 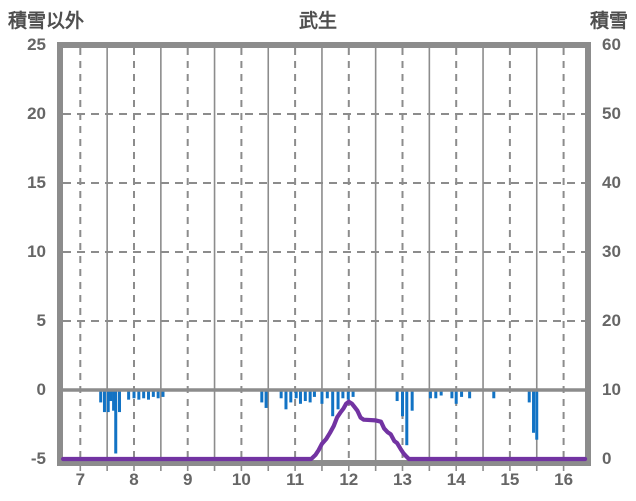 I want to click on x-axis-tick: 14, so click(x=456, y=479).